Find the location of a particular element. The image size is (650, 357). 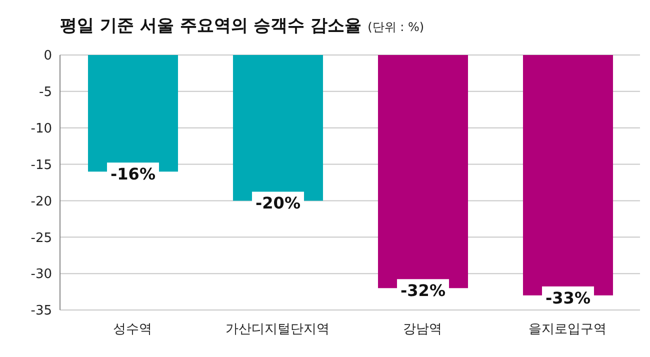

data-label: -32% is located at coordinates (423, 290).